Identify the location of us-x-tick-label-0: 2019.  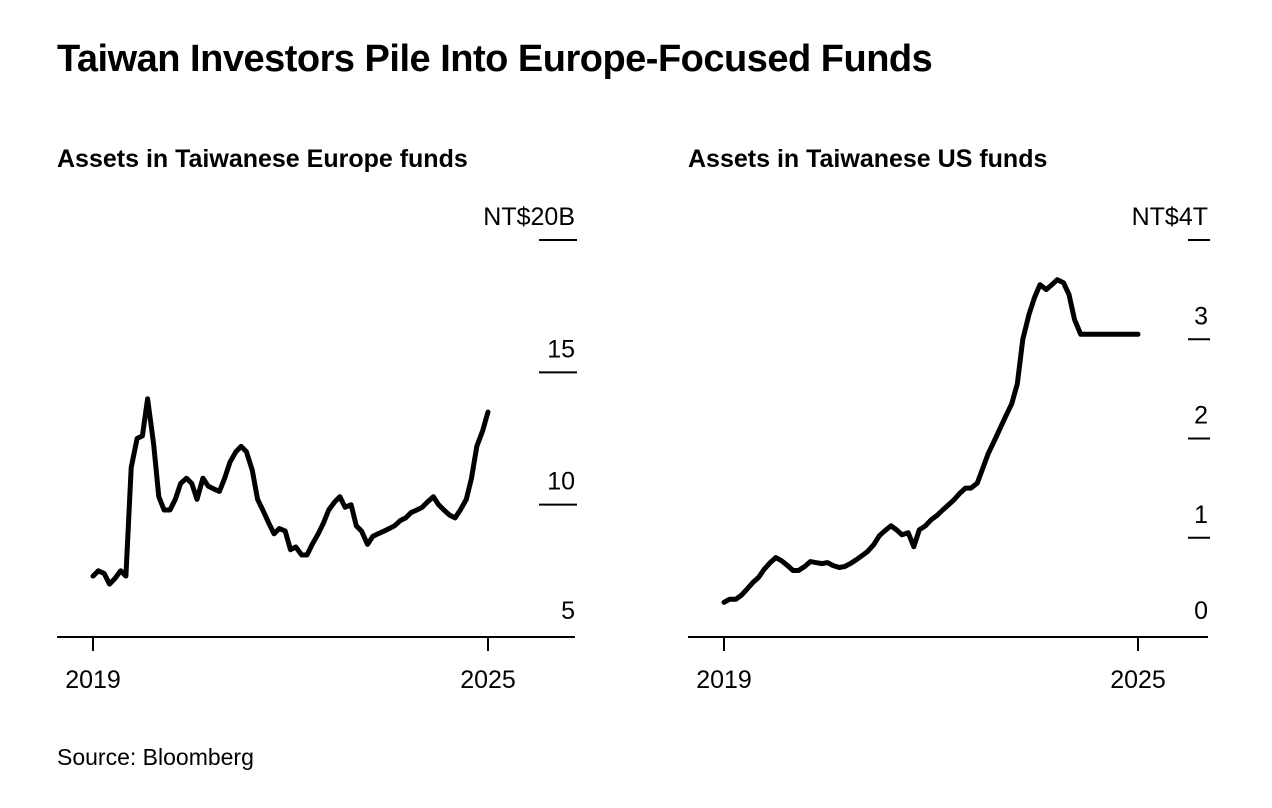
(724, 680).